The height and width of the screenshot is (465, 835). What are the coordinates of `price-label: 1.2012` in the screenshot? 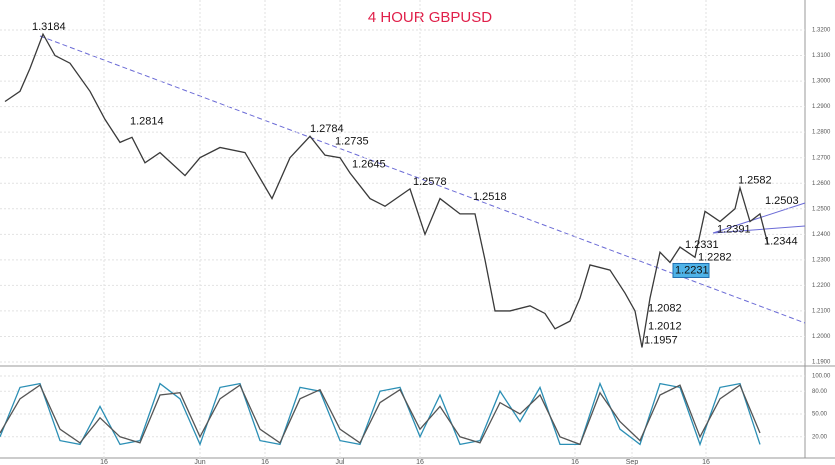 It's located at (665, 326).